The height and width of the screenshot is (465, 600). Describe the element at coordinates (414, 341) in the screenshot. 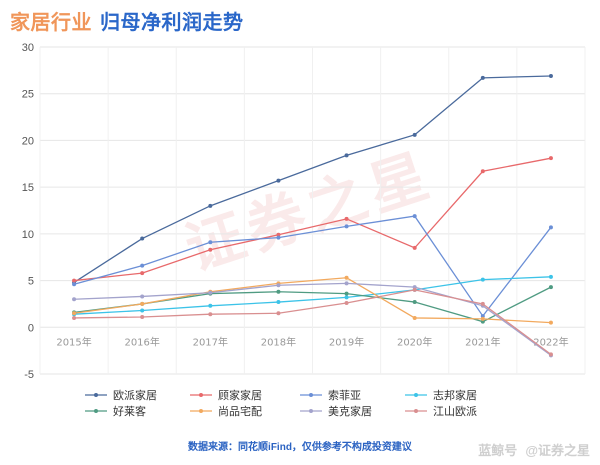

I see `x-tick-label: 2020年` at that location.